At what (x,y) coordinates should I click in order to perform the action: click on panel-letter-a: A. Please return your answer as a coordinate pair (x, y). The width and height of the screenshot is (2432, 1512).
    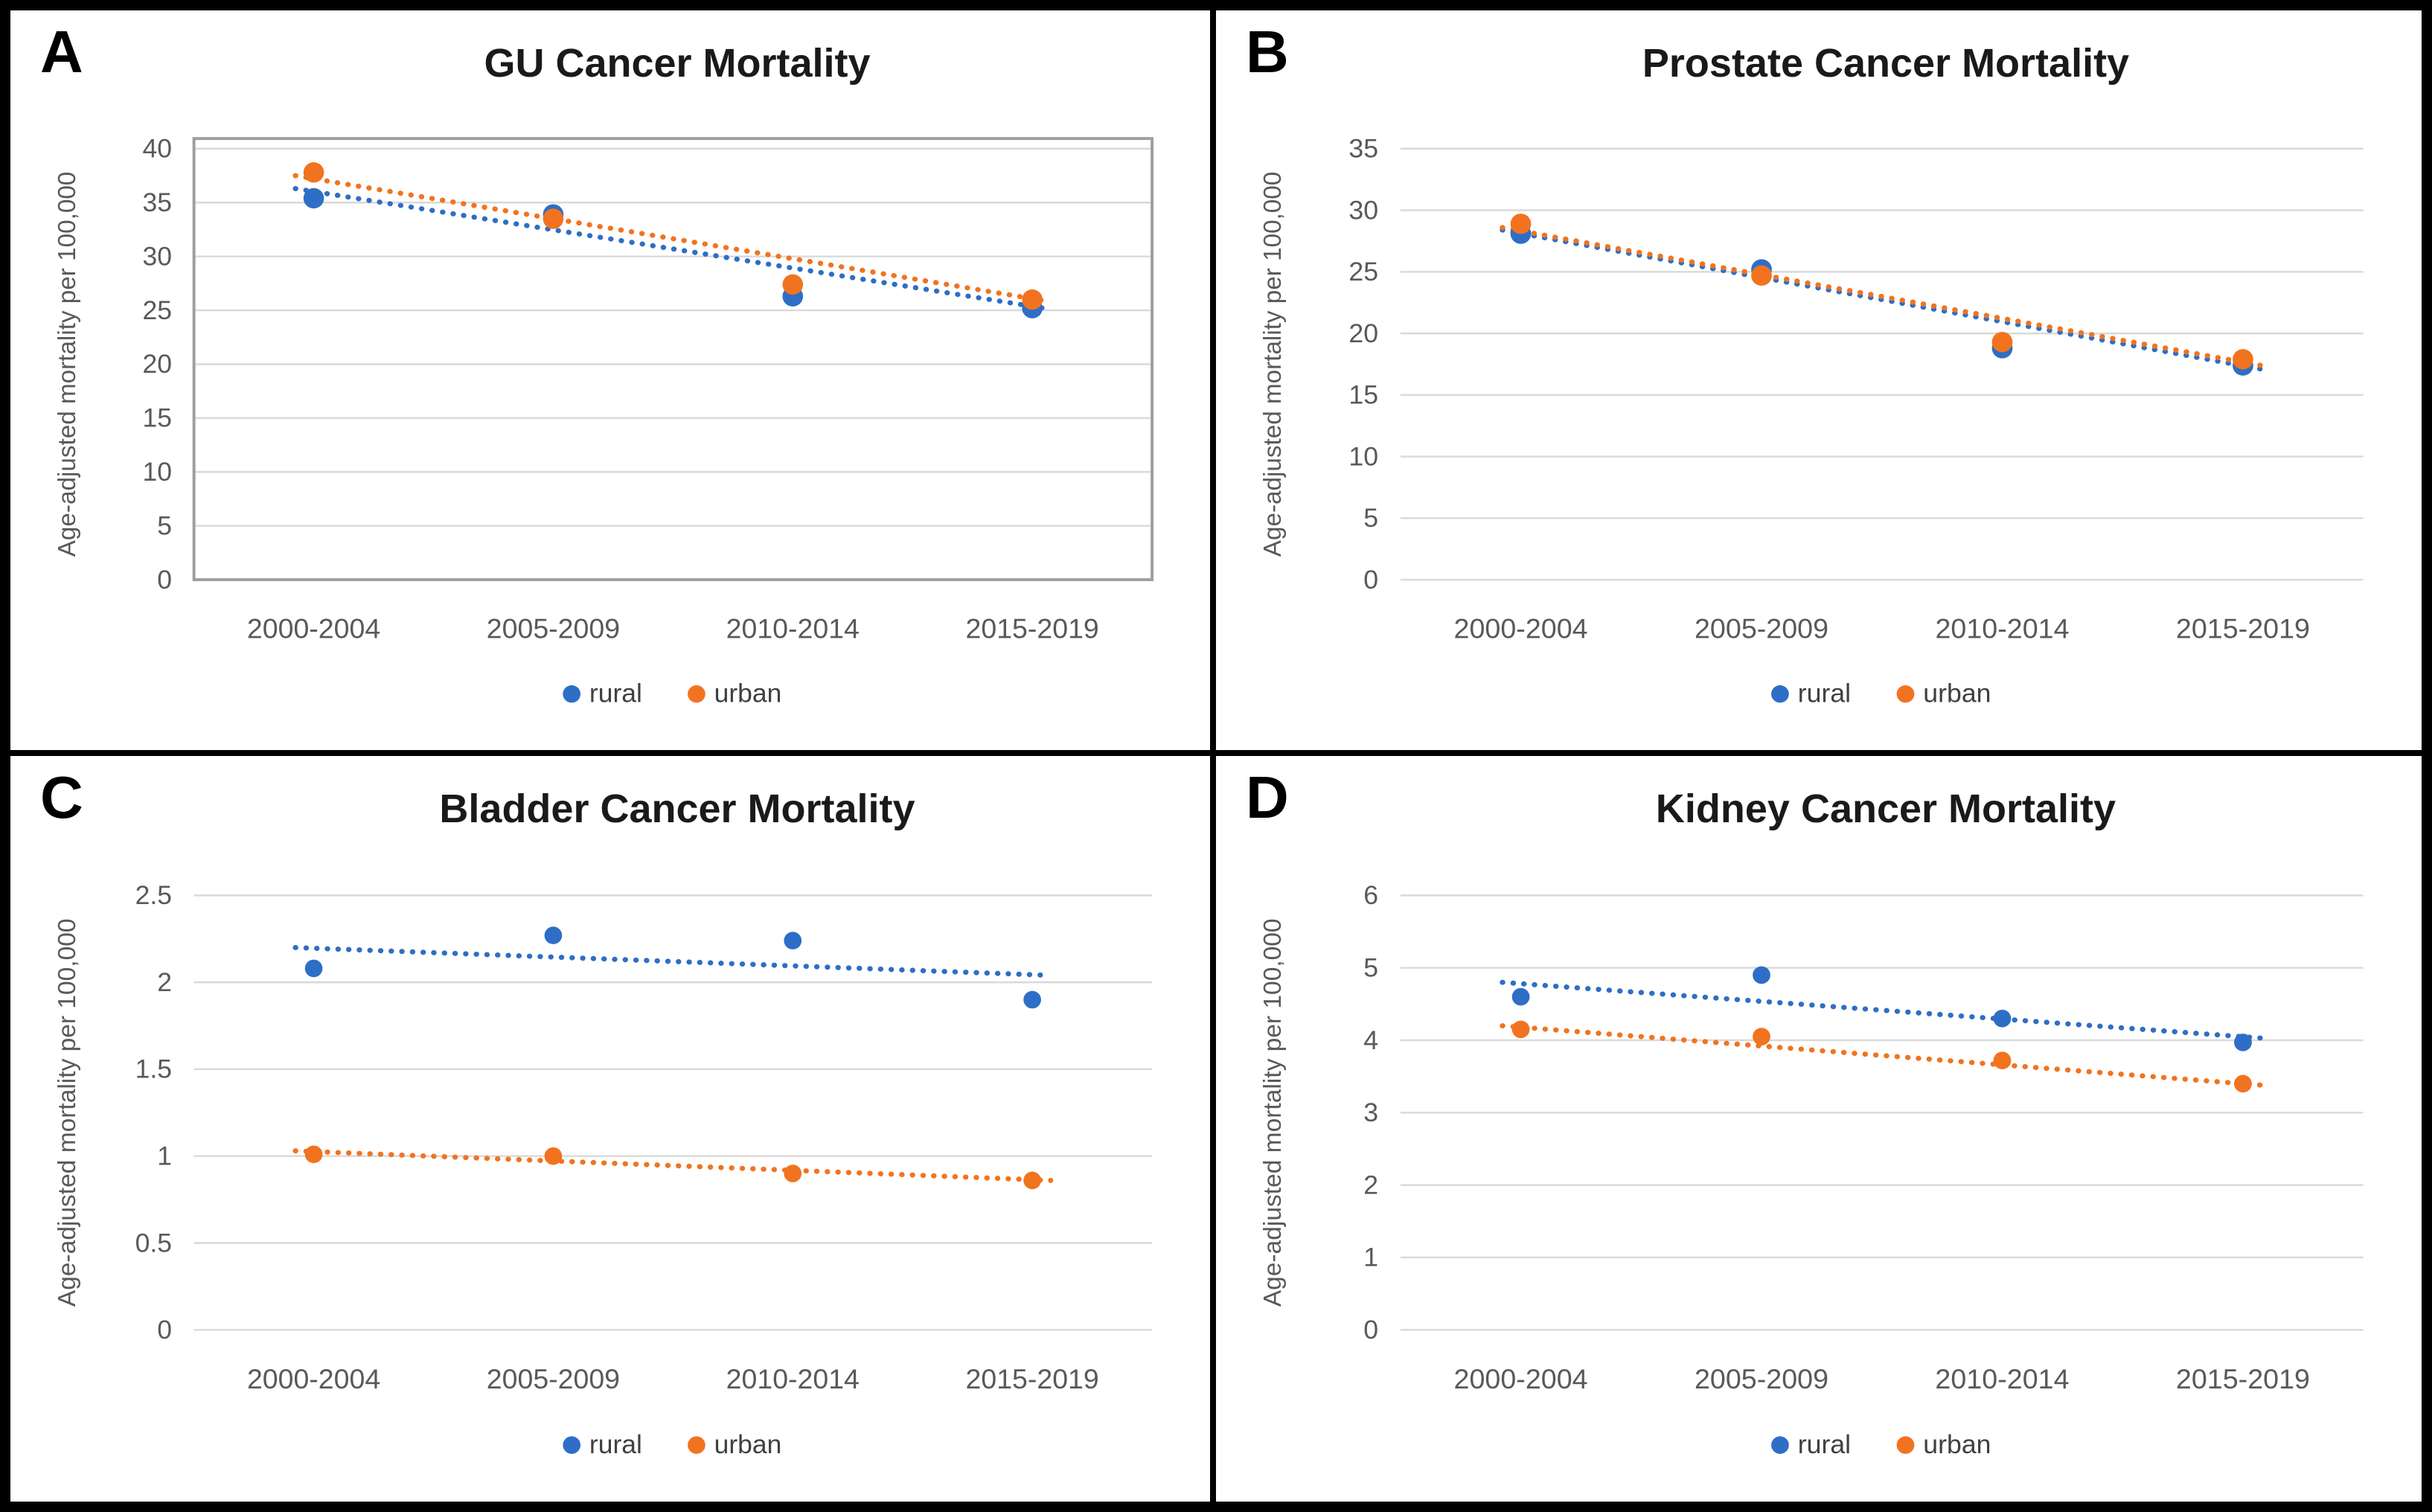
    Looking at the image, I should click on (61, 52).